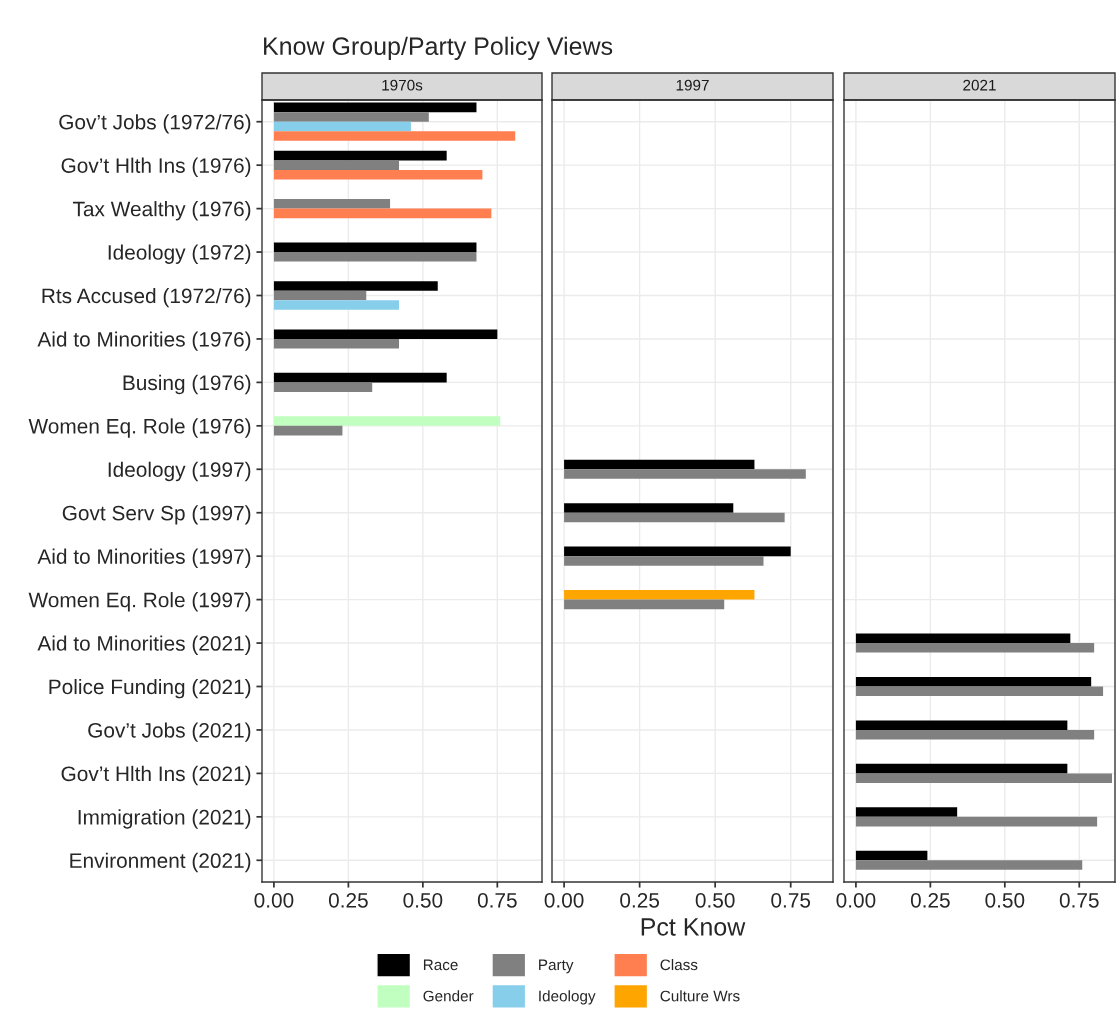  I want to click on y-tick-label: Immigration (2021), so click(164, 819).